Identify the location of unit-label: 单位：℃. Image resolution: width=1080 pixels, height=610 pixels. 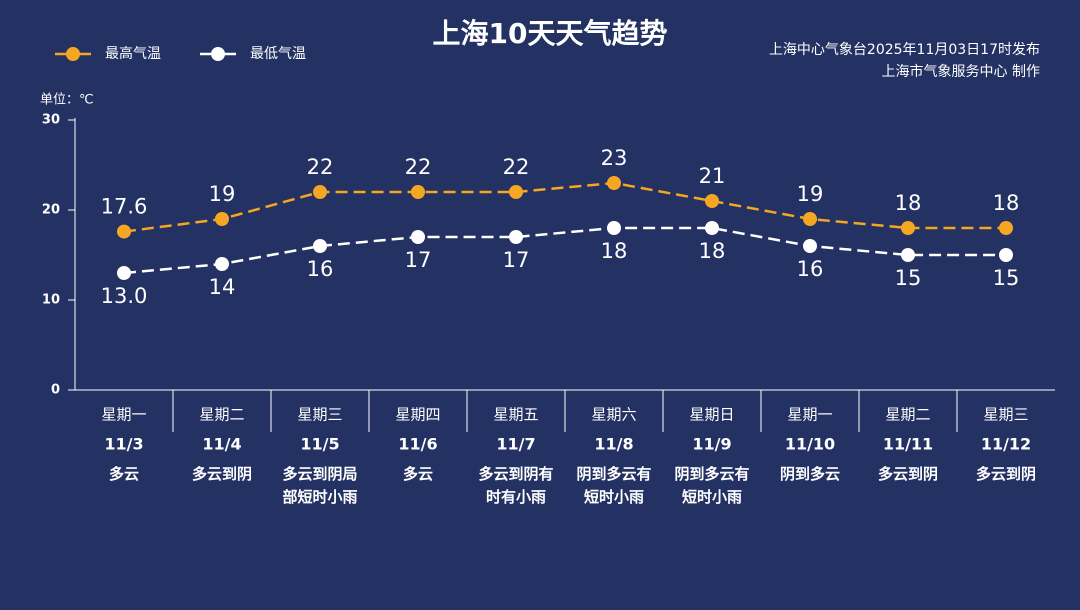
(67, 100).